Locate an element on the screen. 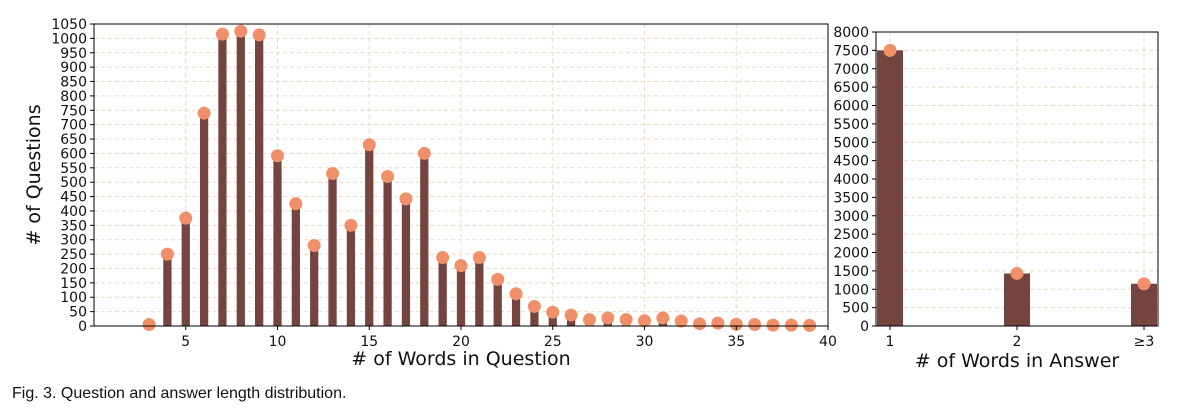 This screenshot has width=1178, height=414. y-tick-label: 250 is located at coordinates (73, 255).